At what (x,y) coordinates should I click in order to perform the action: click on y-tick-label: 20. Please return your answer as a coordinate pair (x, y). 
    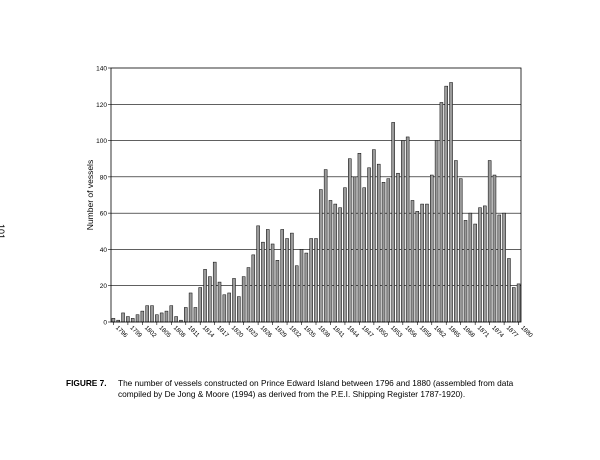
    Looking at the image, I should click on (104, 286).